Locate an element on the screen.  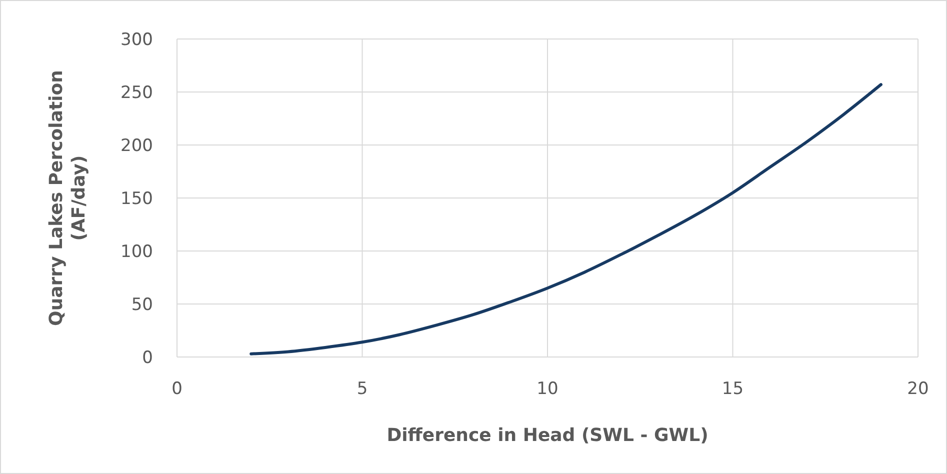
x-tick-label: 20 is located at coordinates (918, 389).